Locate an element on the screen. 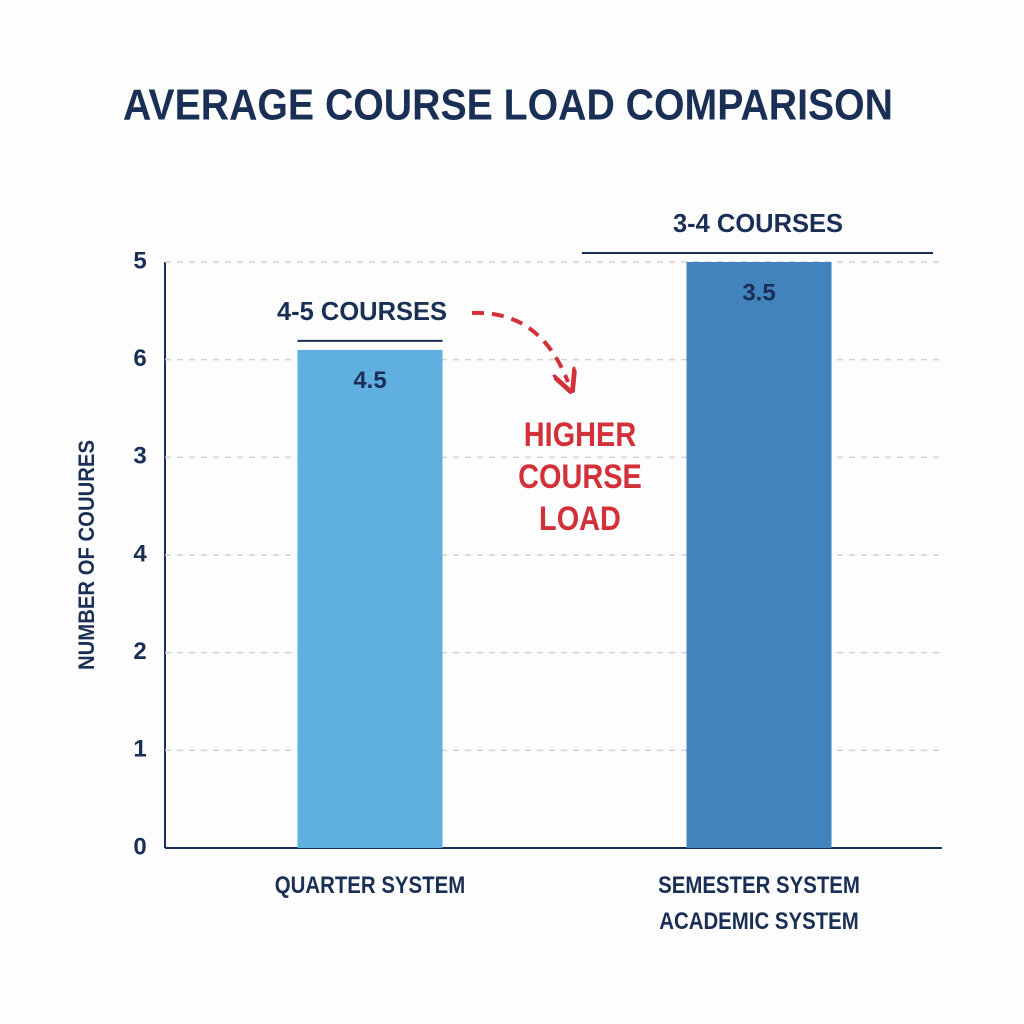  y-tick-label: 0 is located at coordinates (139, 846).